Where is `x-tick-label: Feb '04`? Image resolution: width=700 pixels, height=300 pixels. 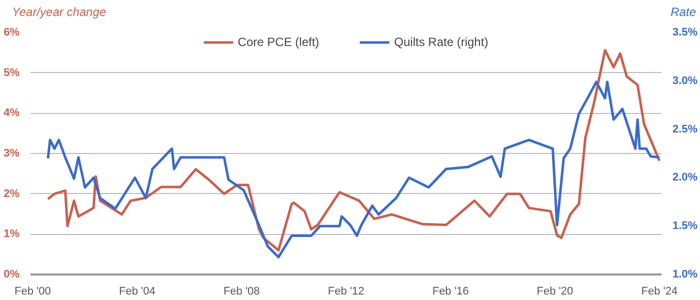
x-tick-label: Feb '04 is located at coordinates (137, 292).